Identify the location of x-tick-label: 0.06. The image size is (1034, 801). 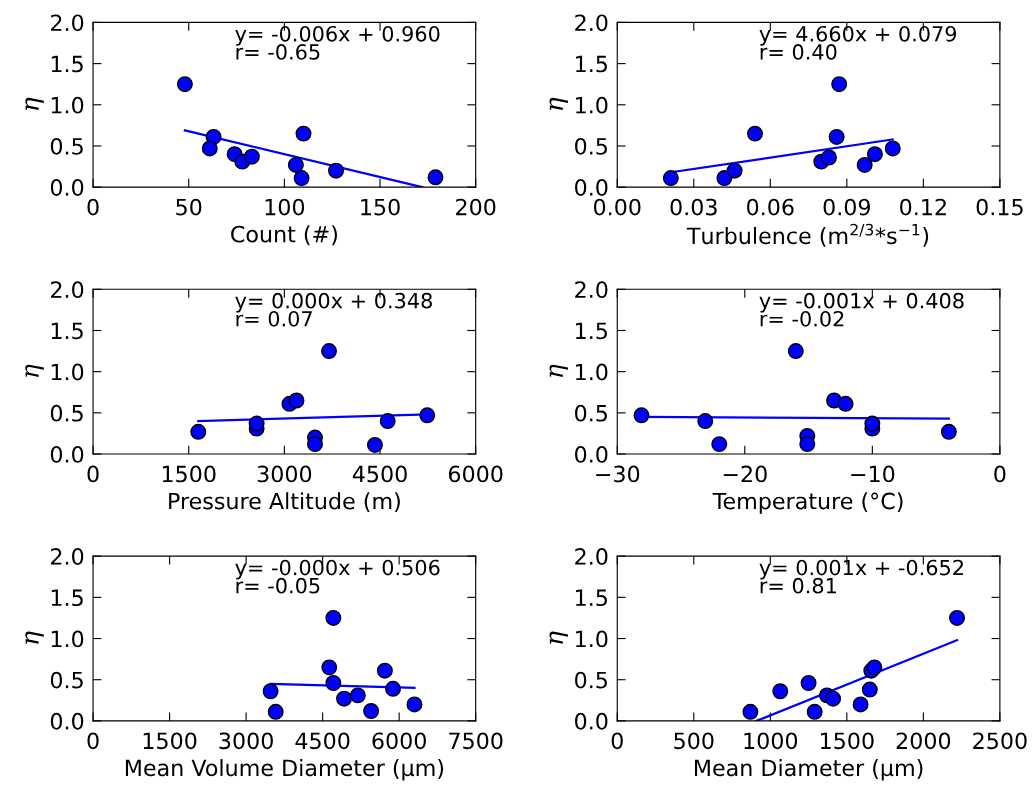
(770, 207).